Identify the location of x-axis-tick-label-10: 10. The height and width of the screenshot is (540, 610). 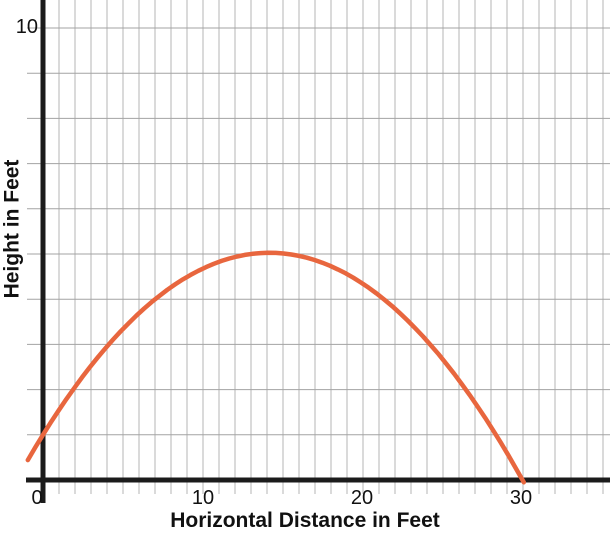
(203, 498).